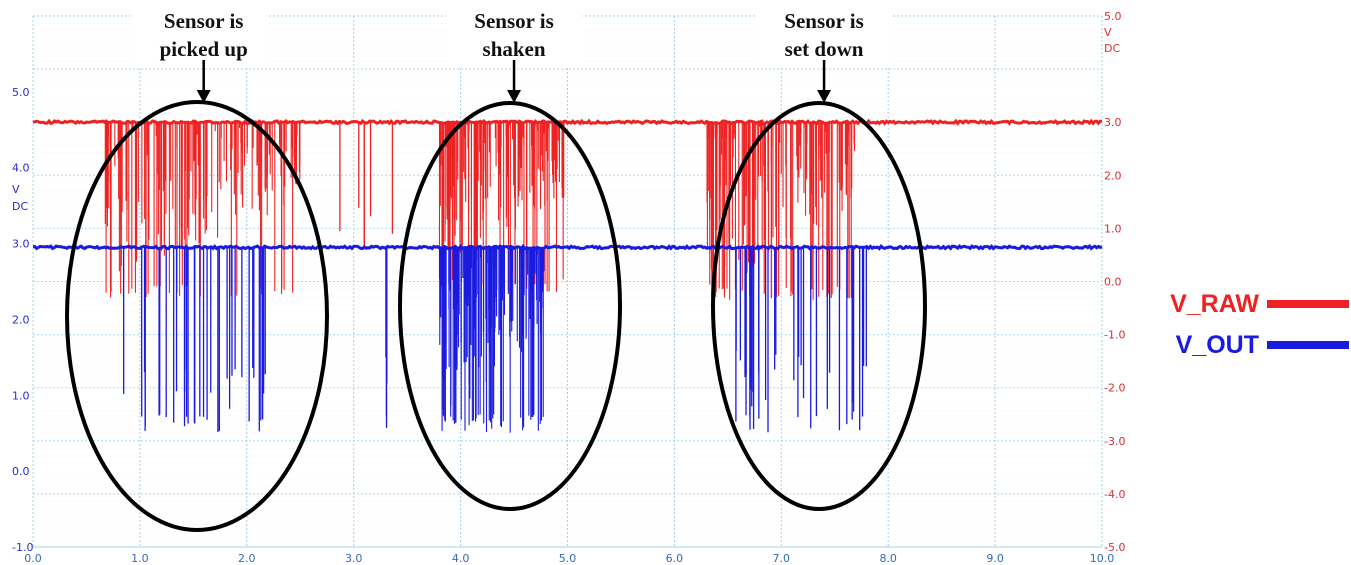 The width and height of the screenshot is (1351, 565). Describe the element at coordinates (995, 558) in the screenshot. I see `x-tick-label: 9.0` at that location.